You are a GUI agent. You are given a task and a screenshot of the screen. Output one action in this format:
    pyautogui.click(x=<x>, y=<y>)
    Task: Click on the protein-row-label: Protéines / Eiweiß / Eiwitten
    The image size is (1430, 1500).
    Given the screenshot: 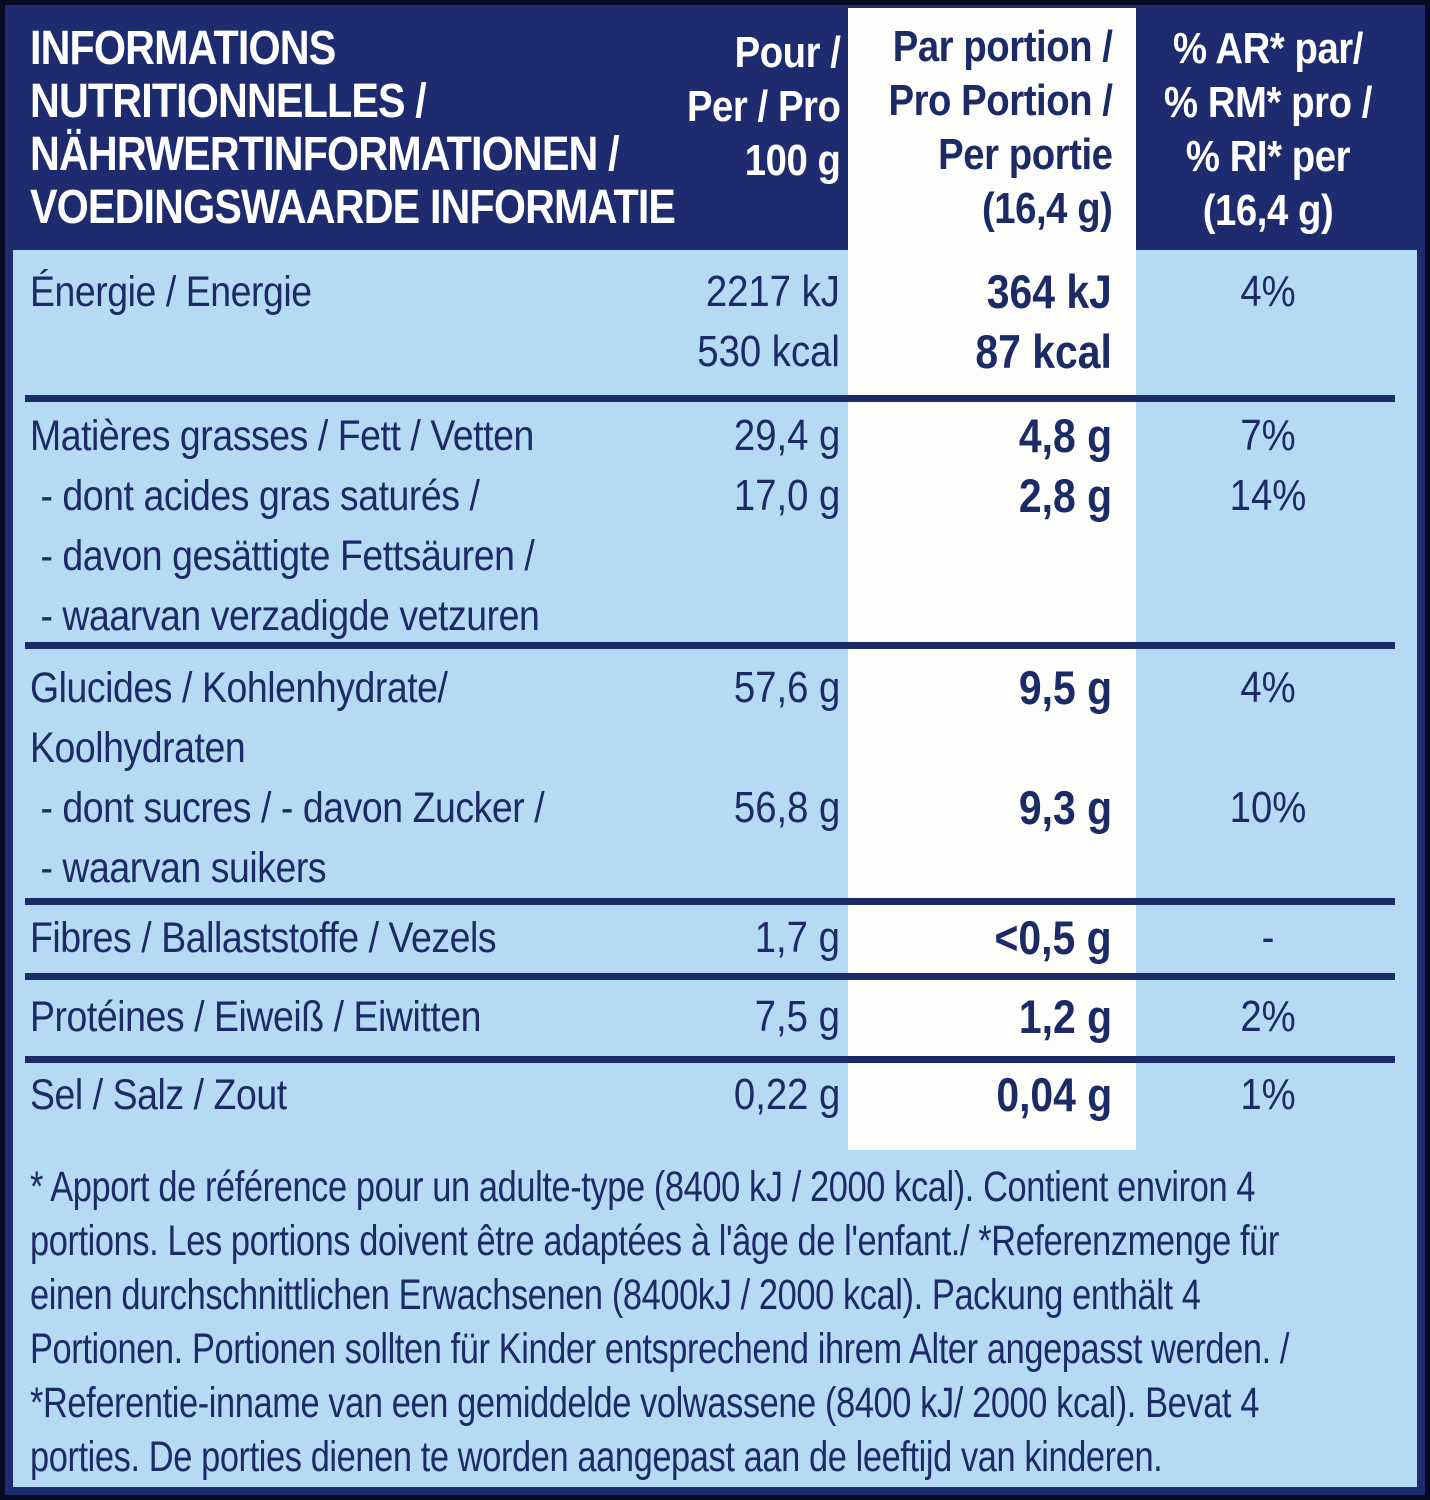 What is the action you would take?
    pyautogui.click(x=255, y=1017)
    